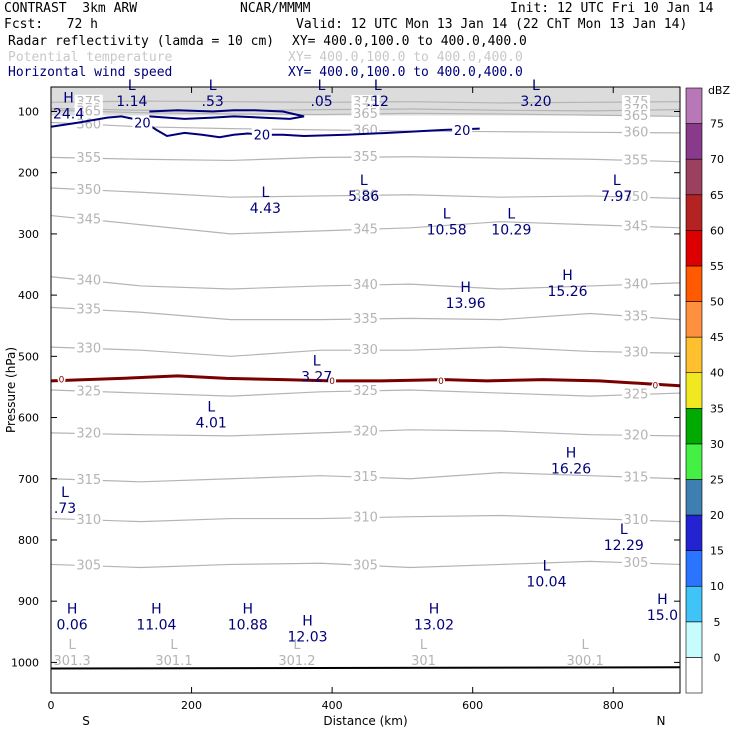  What do you see at coordinates (535, 102) in the screenshot?
I see `extremum-value: 3.20` at bounding box center [535, 102].